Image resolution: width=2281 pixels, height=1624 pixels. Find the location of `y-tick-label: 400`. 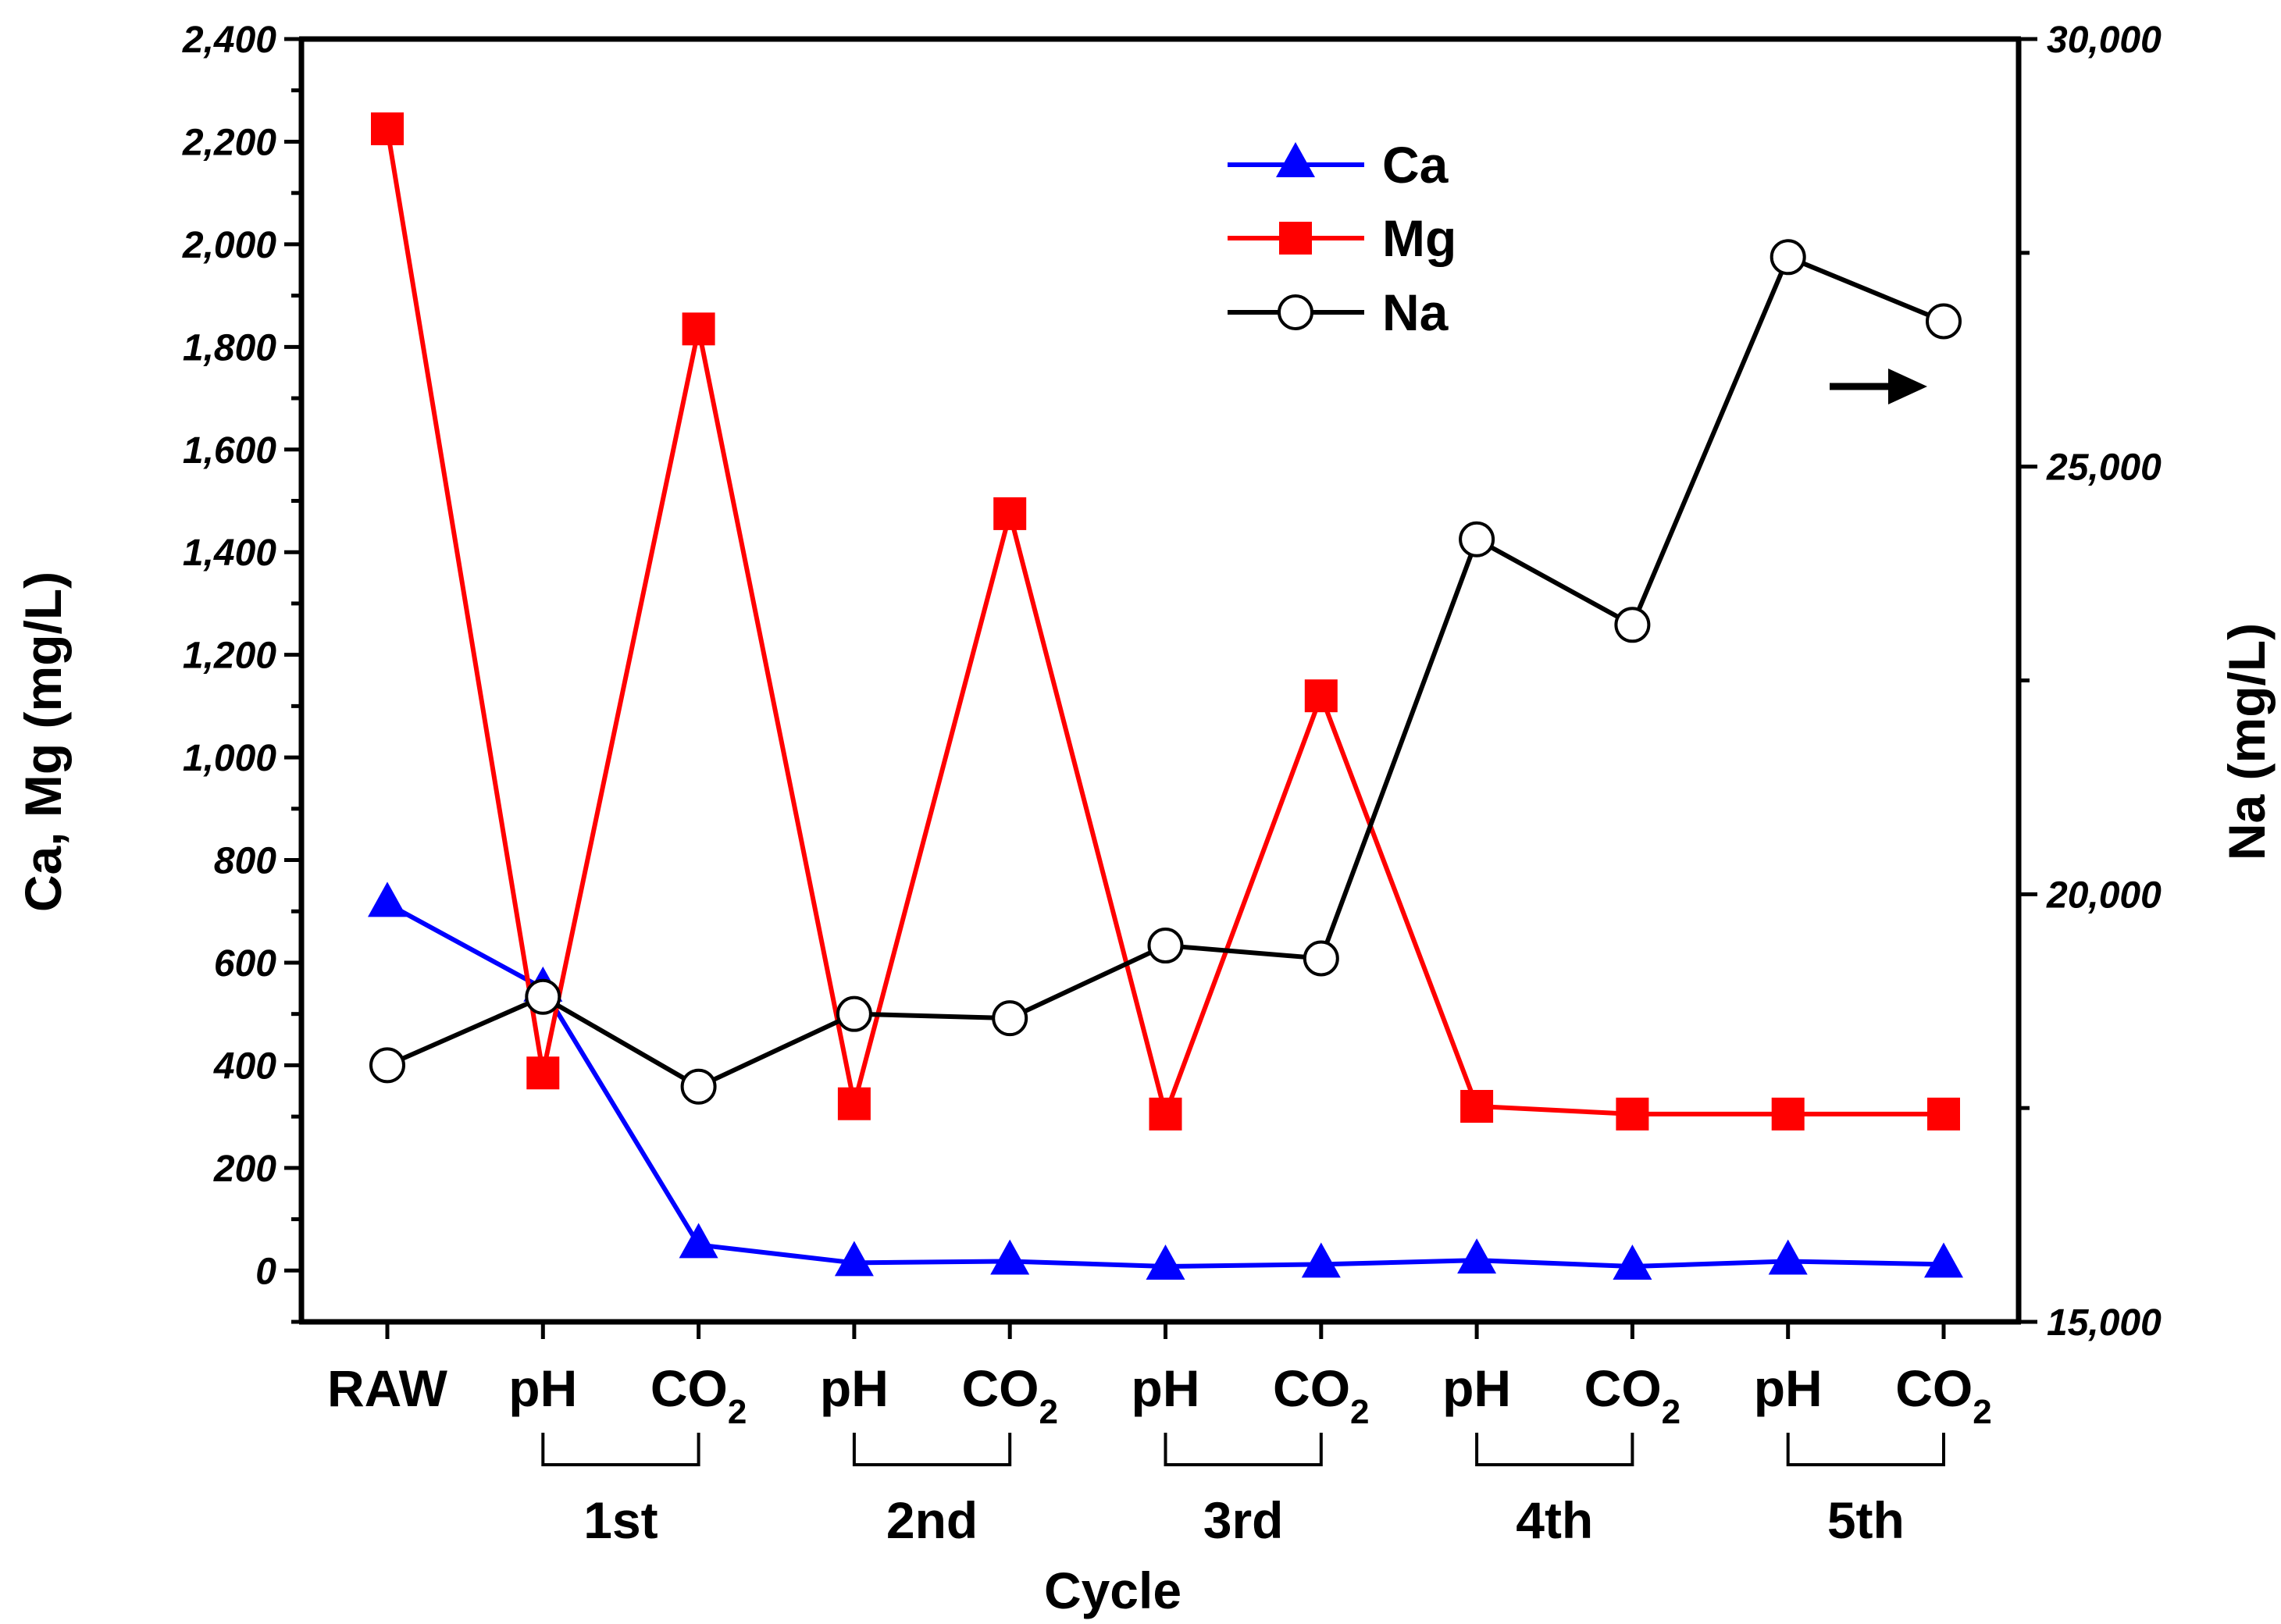

y-tick-label: 400 is located at coordinates (245, 1066).